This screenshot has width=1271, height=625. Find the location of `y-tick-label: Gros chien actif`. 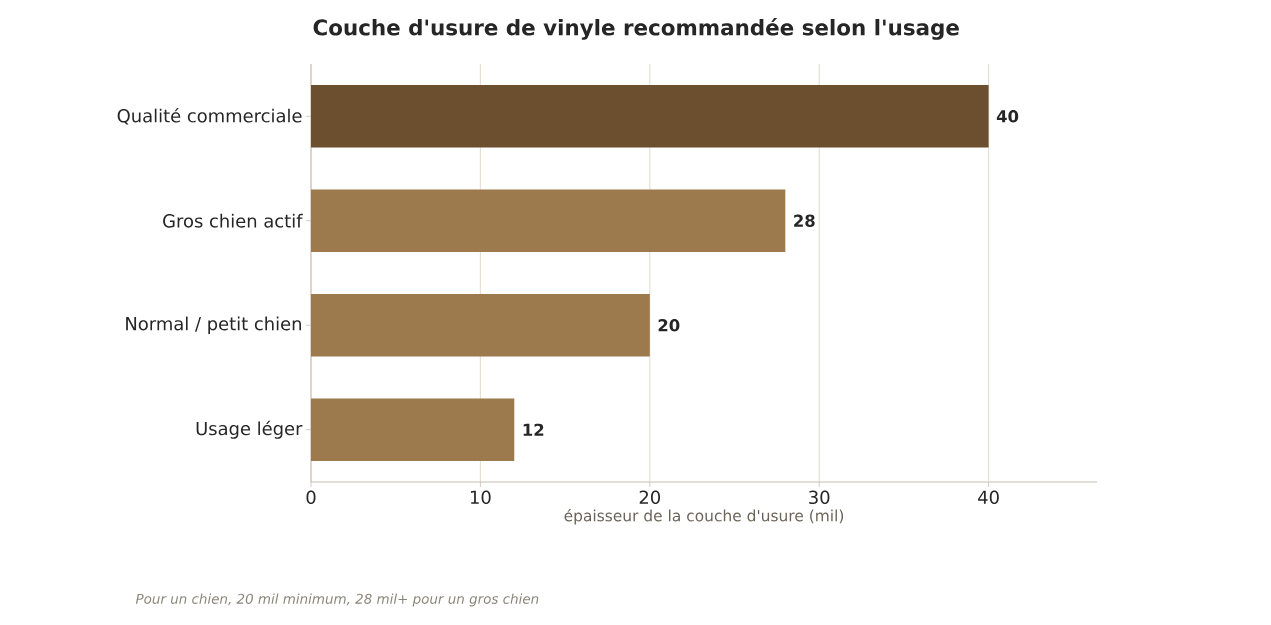

y-tick-label: Gros chien actif is located at coordinates (233, 220).